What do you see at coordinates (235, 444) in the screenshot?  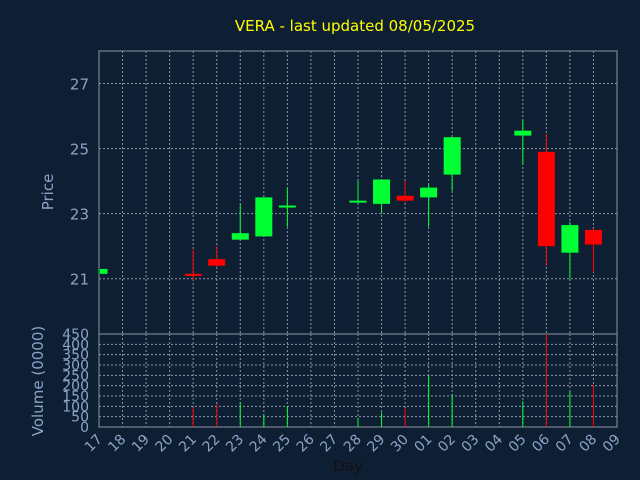 I see `x-tick-label: 23` at bounding box center [235, 444].